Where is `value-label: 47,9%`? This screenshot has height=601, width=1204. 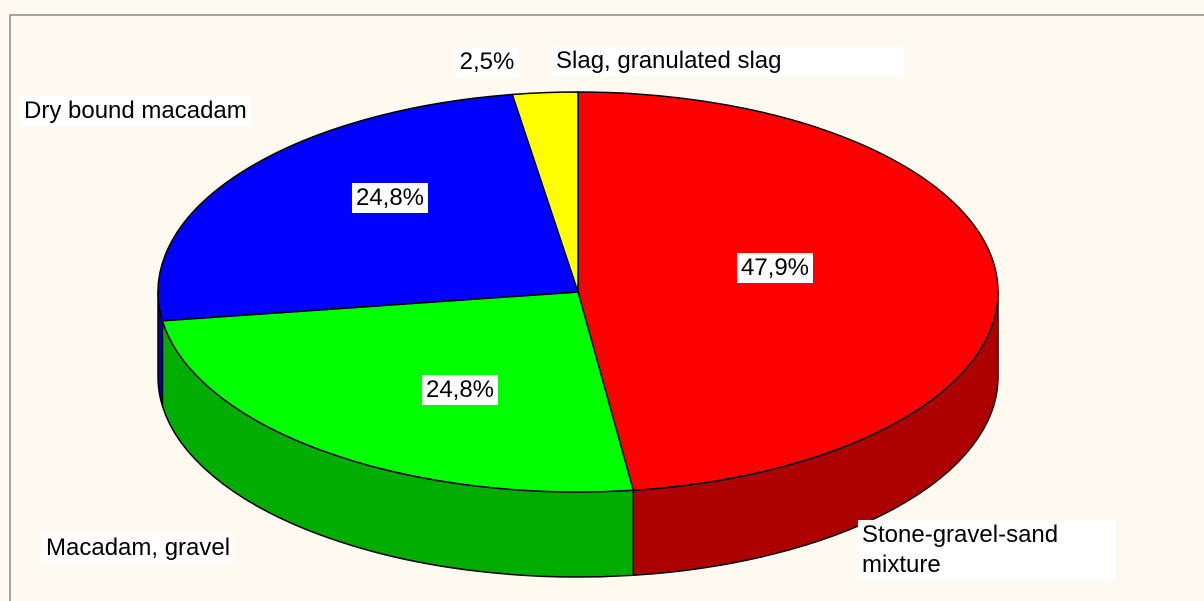
value-label: 47,9% is located at coordinates (775, 268).